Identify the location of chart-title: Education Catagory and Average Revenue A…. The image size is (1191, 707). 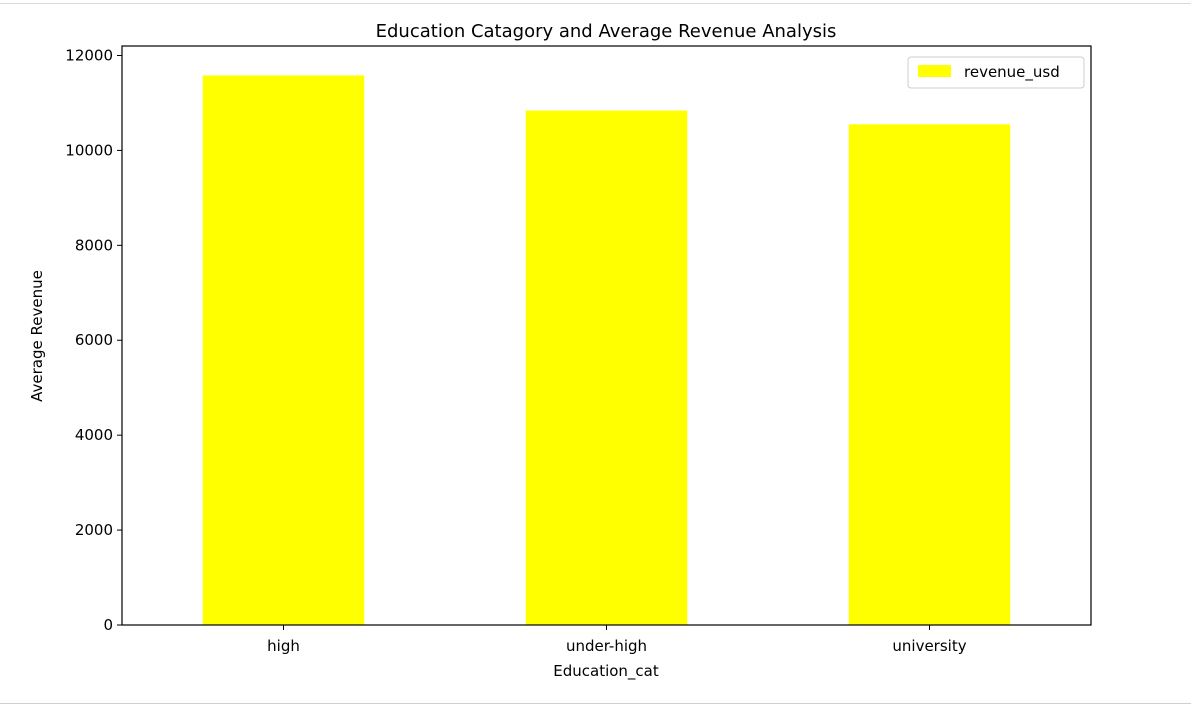
(606, 31).